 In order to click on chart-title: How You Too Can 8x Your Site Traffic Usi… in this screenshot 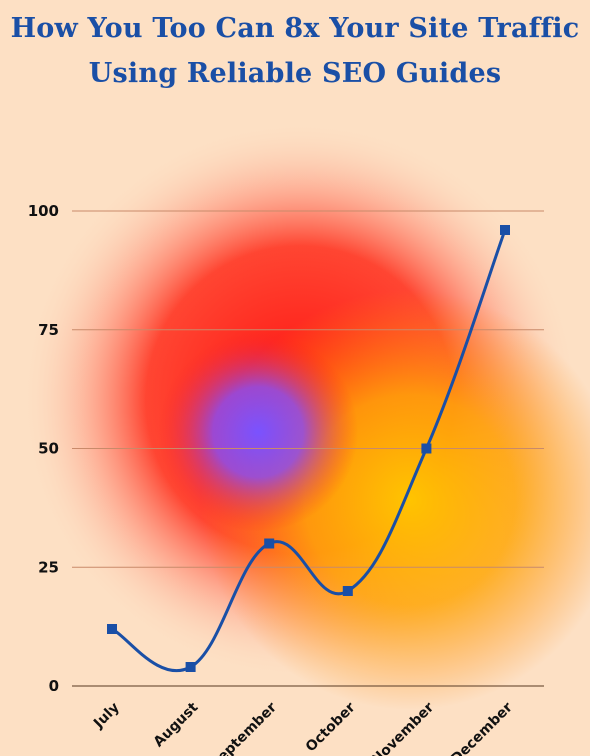, I will do `click(295, 51)`.